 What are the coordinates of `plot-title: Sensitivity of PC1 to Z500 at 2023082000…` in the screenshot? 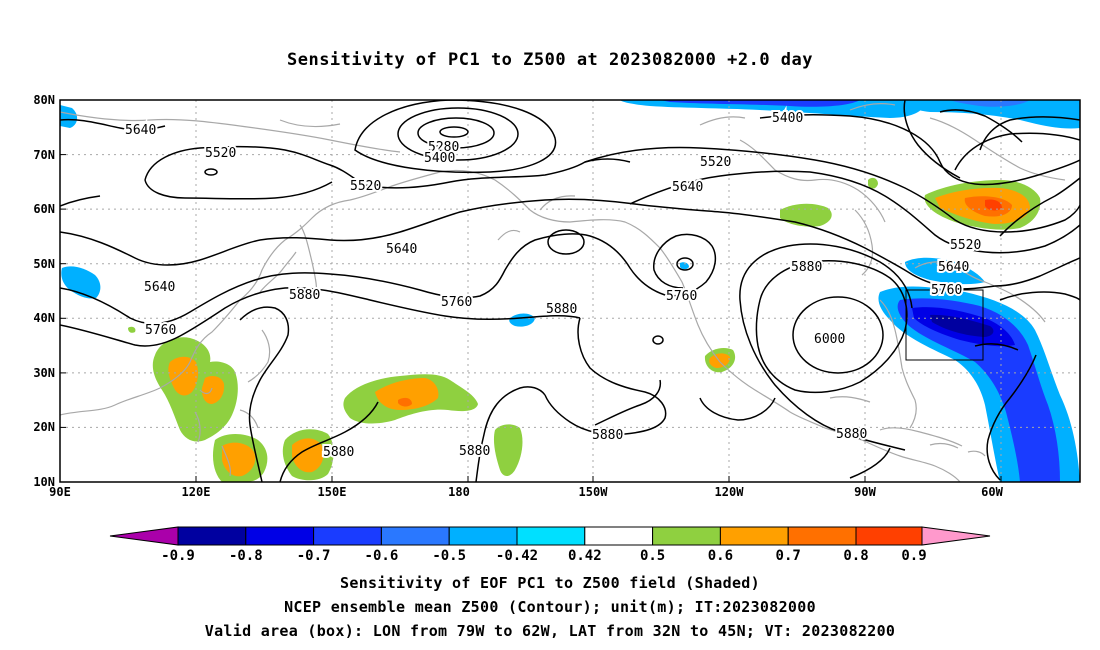 It's located at (549, 60).